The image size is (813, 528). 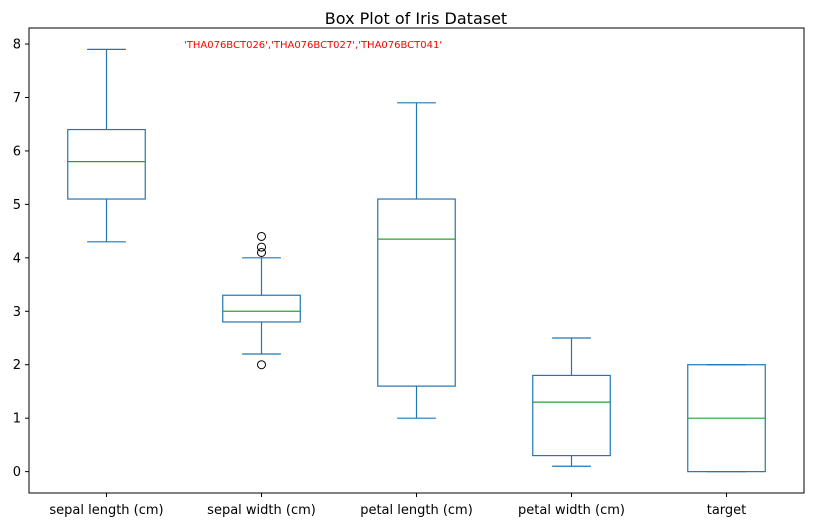 I want to click on y-tick-label: 6, so click(x=17, y=151).